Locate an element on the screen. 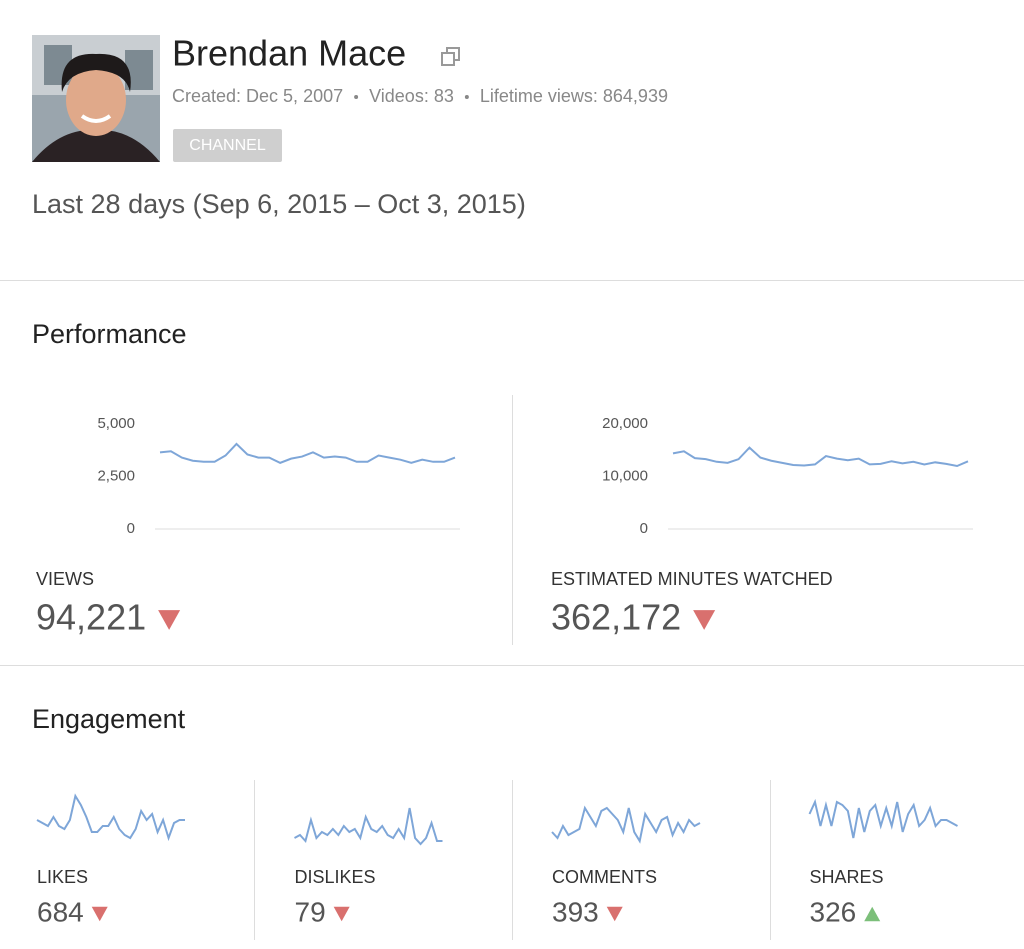  avatar is located at coordinates (96, 98).